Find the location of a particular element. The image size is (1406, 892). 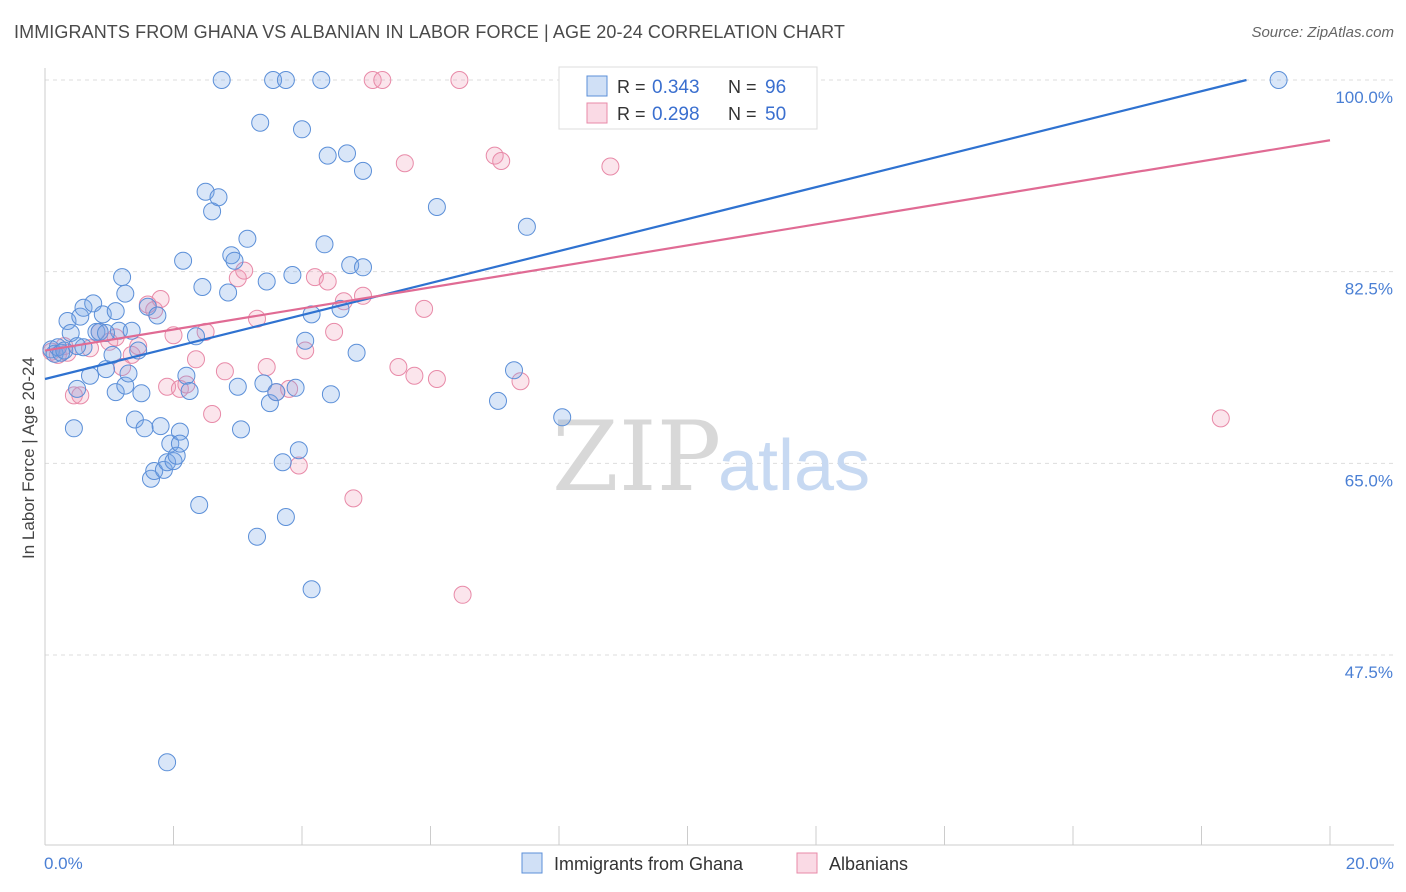

watermark-atlas: atlas is located at coordinates (794, 466).